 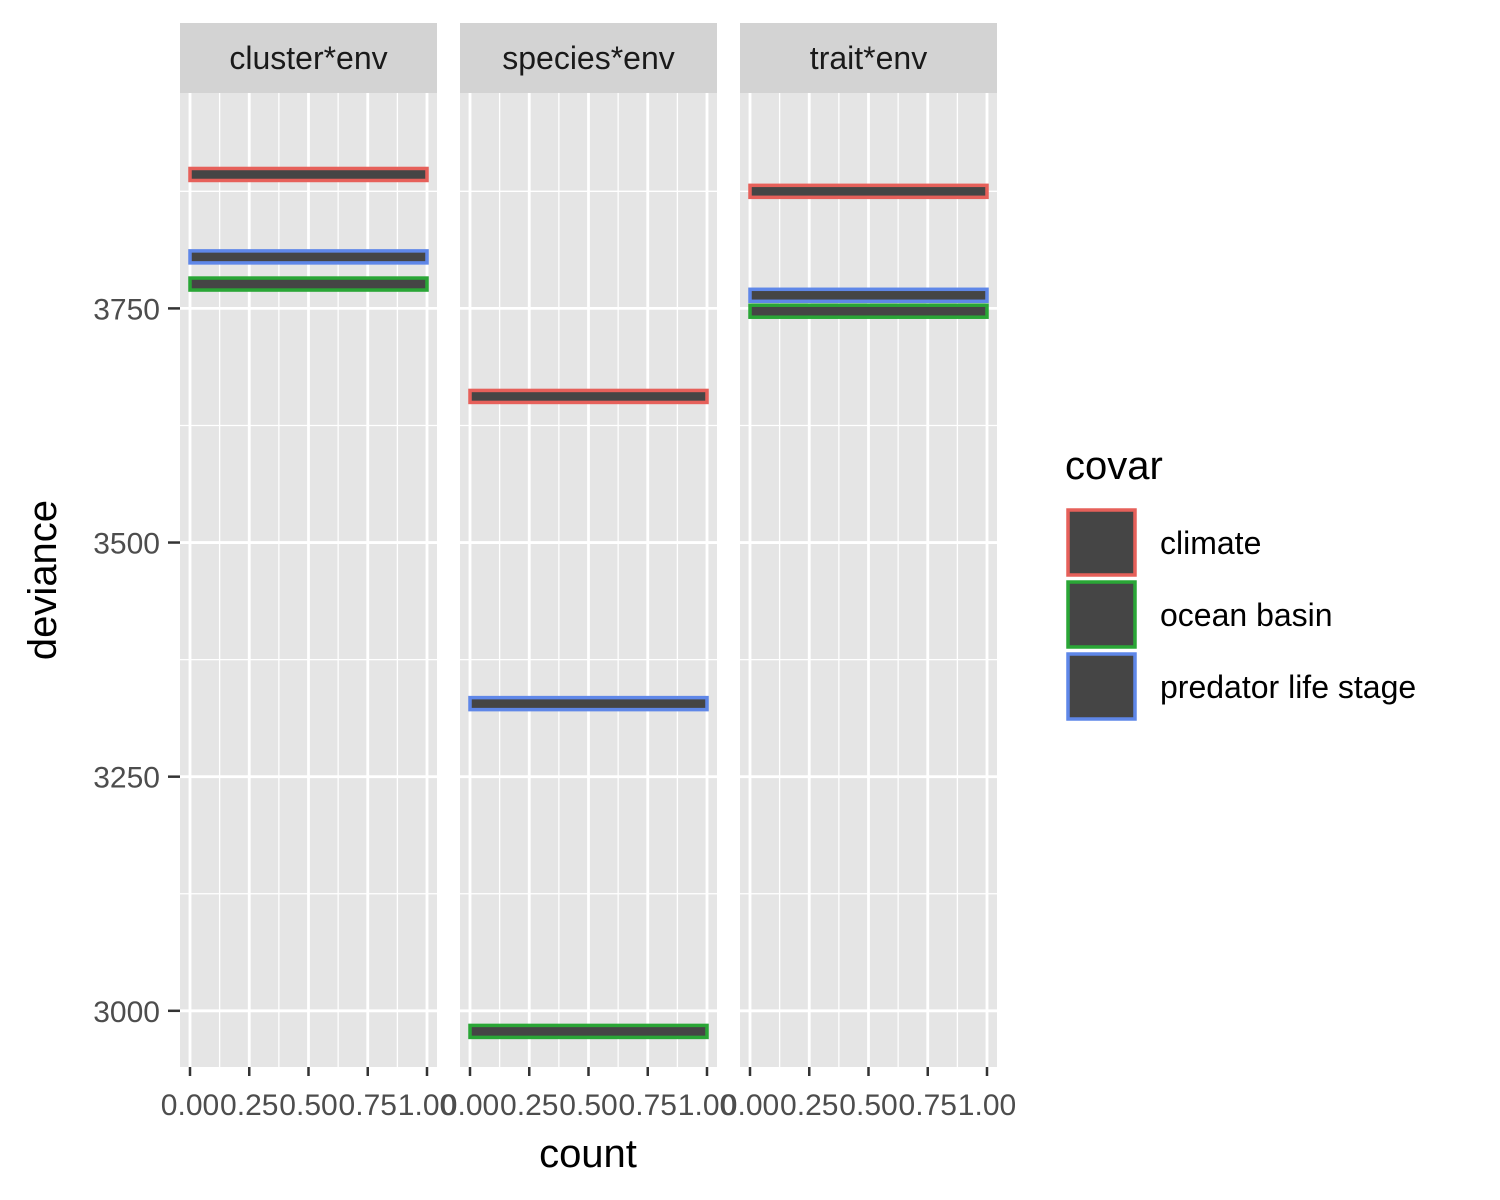 I want to click on legend-label: predator life stage, so click(x=1288, y=687).